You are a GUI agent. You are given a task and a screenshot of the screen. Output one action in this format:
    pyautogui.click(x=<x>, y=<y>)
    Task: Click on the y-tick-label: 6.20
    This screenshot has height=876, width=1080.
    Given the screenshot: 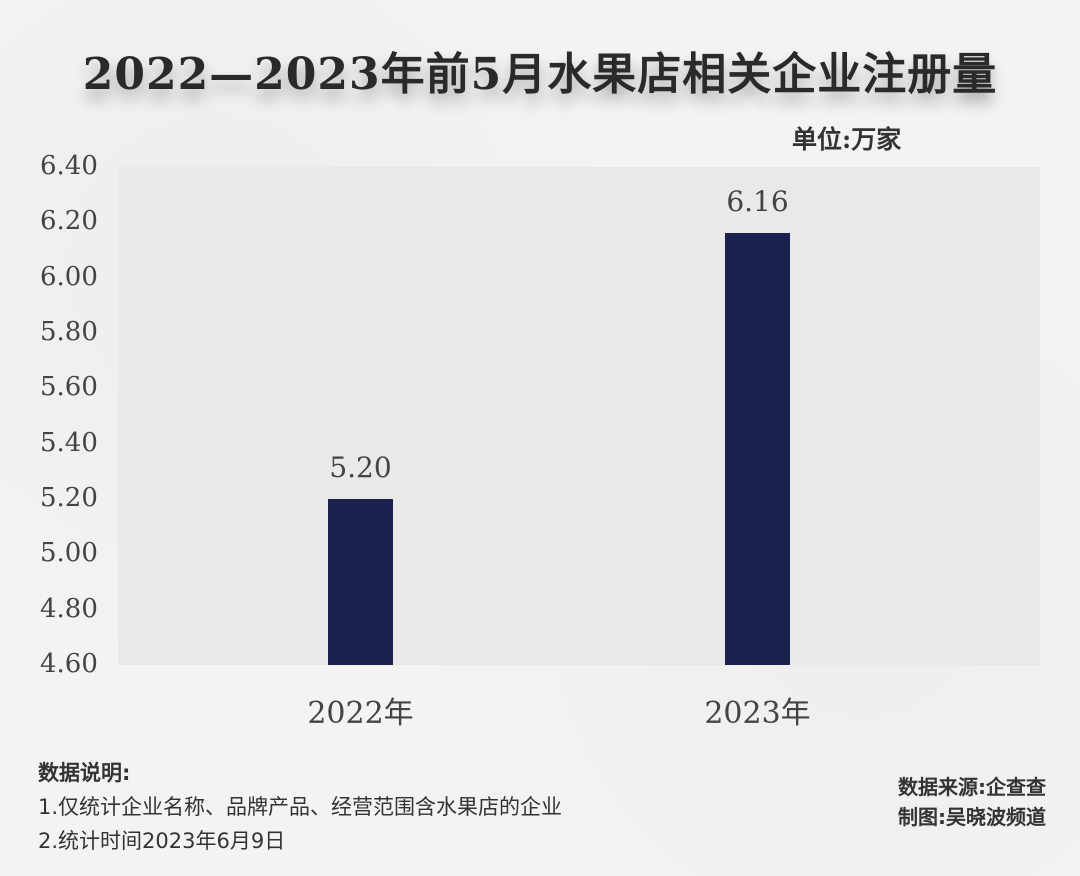 What is the action you would take?
    pyautogui.click(x=69, y=221)
    